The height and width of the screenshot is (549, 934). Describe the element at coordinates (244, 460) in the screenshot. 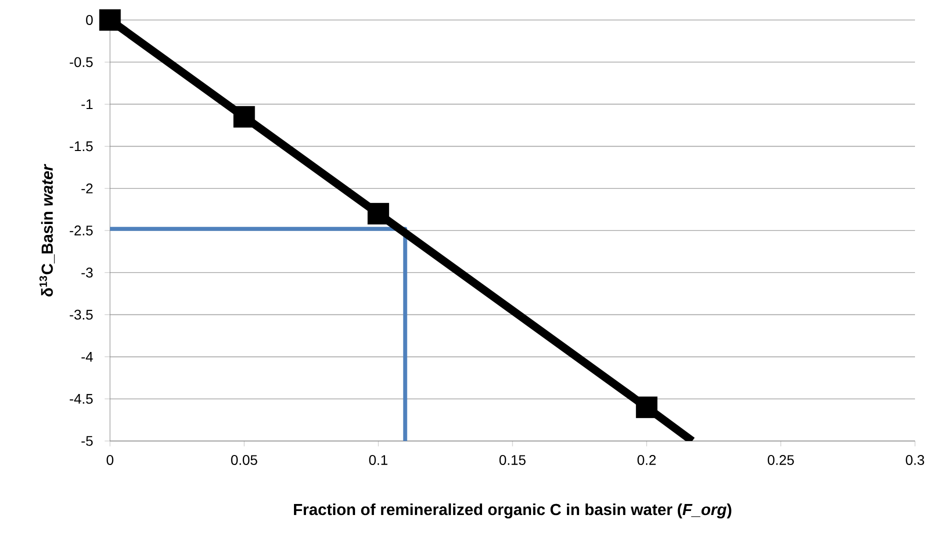

I see `x-tick-label: 0.05` at that location.